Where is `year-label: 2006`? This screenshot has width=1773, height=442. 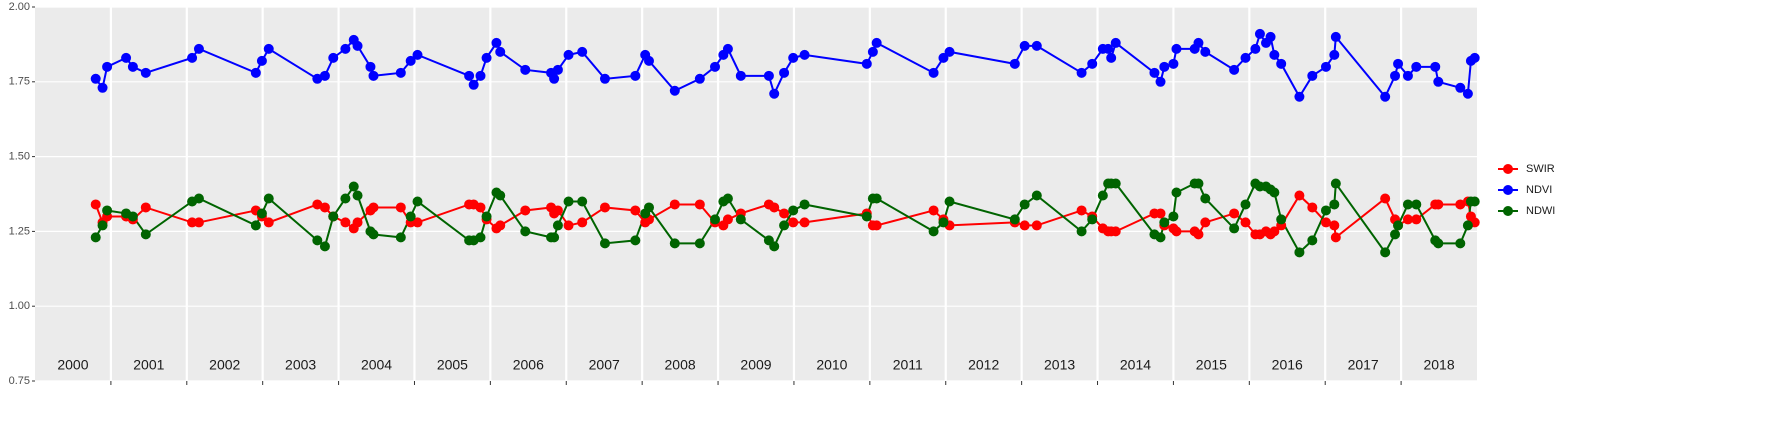
year-label: 2006 is located at coordinates (528, 365).